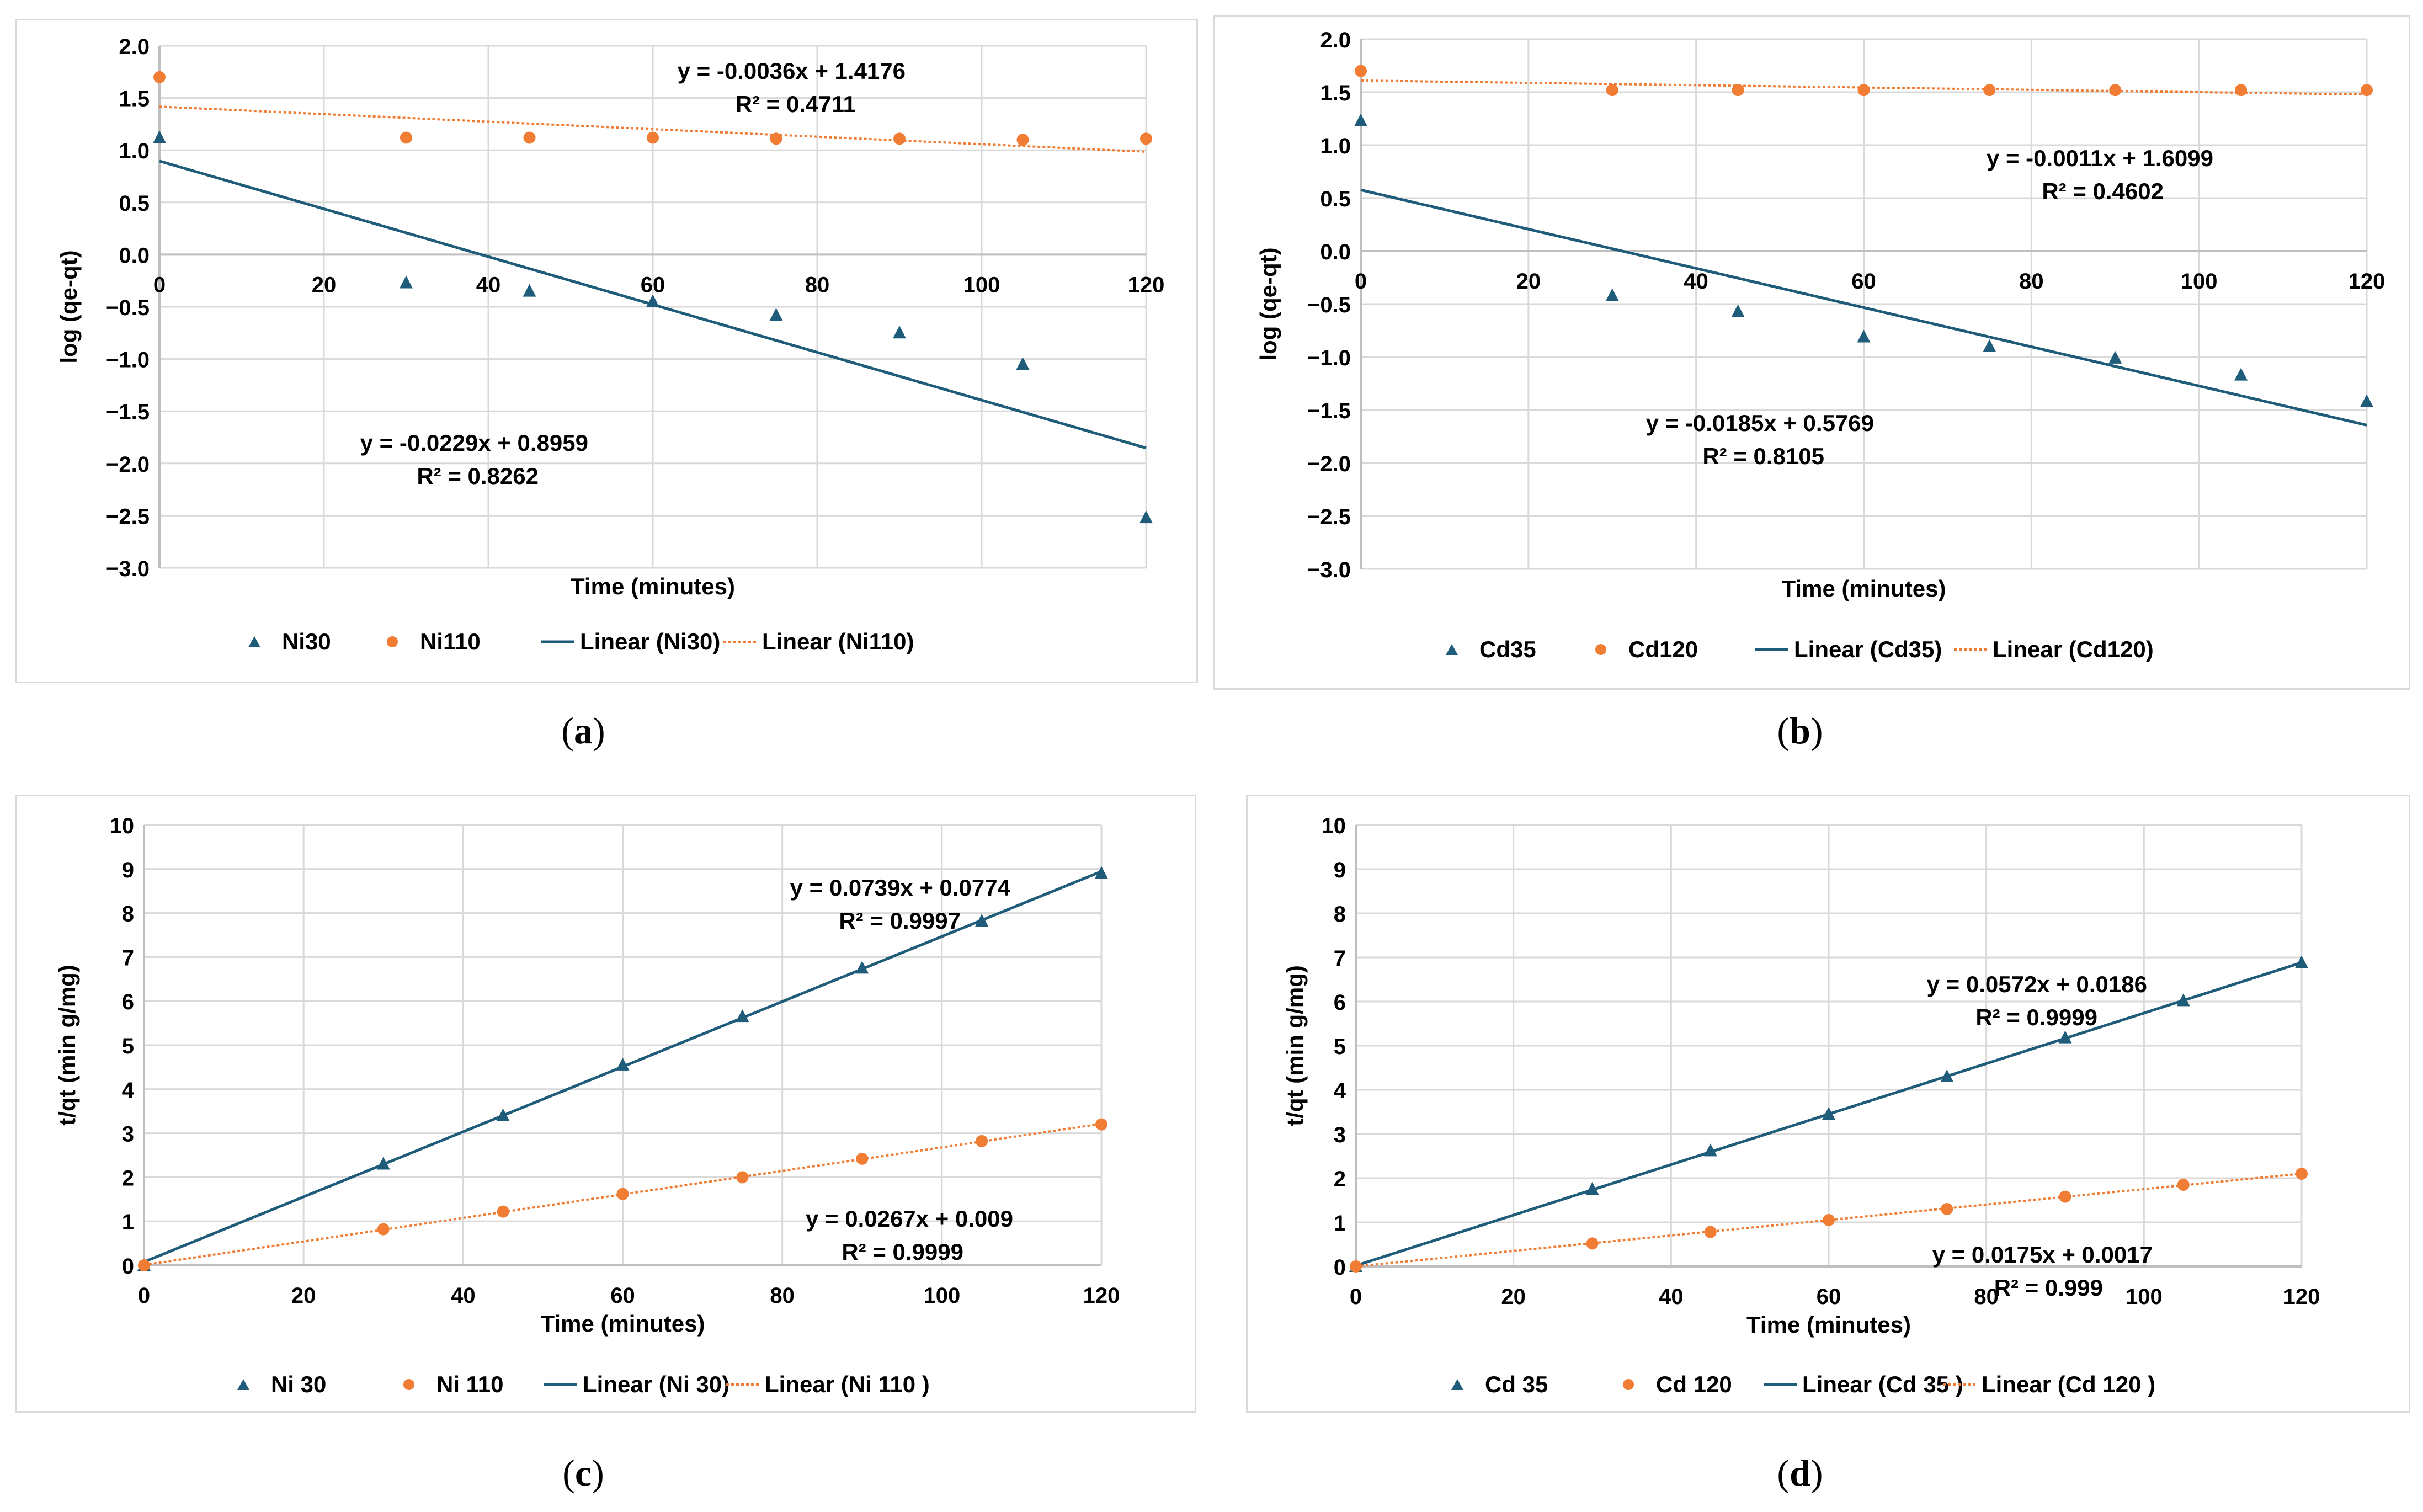 This screenshot has width=2423, height=1512. I want to click on y-tick-label: 0.5, so click(1335, 199).